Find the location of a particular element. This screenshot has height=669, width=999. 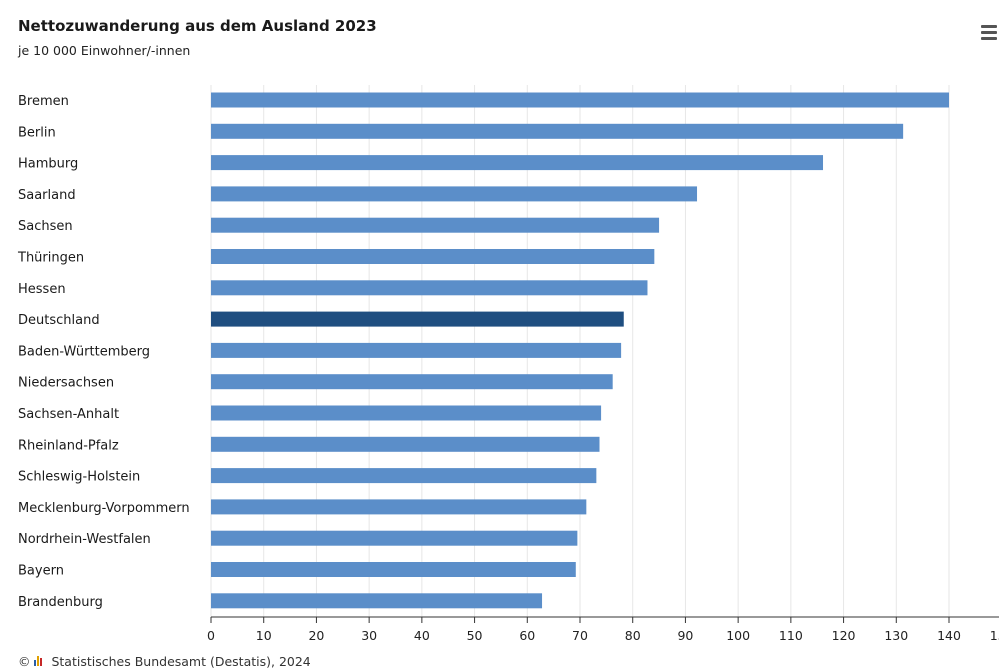

x-tick-label: 90 is located at coordinates (685, 635).